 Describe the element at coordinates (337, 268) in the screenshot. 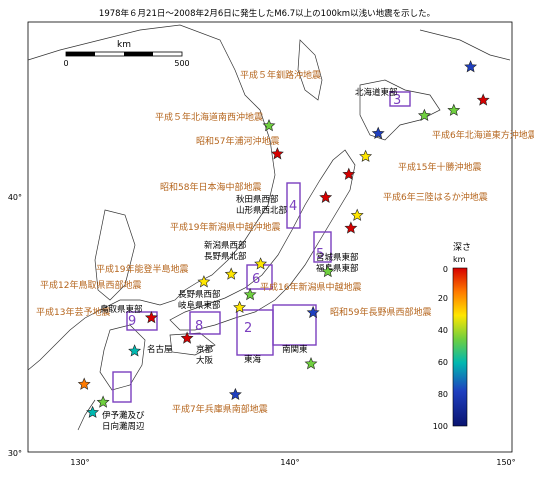

I see `region-label-6: 福島県東部` at that location.